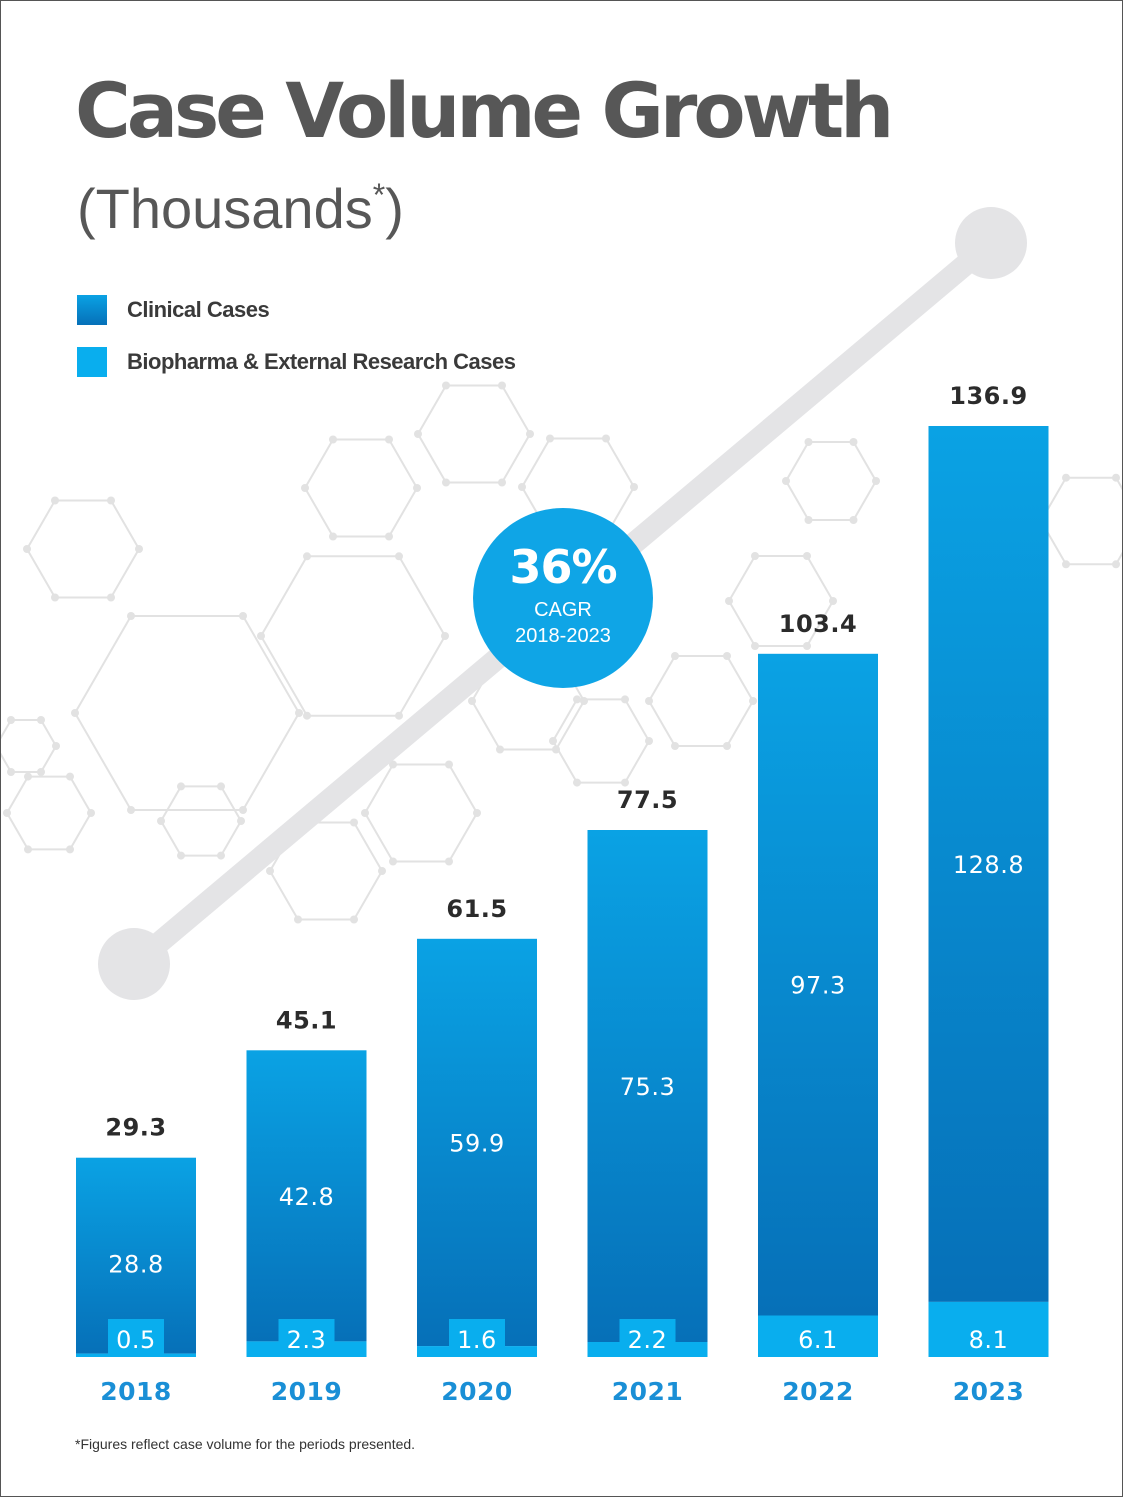 The image size is (1123, 1497). Describe the element at coordinates (647, 1086) in the screenshot. I see `bar-clinical-2021` at that location.